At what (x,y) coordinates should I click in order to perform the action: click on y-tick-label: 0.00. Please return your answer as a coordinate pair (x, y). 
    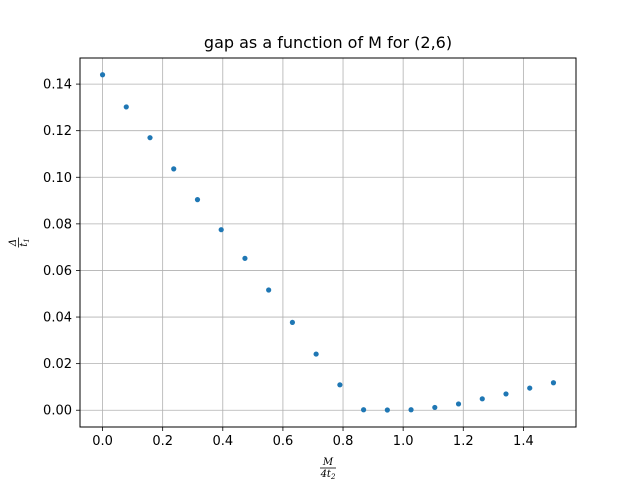
    Looking at the image, I should click on (57, 411).